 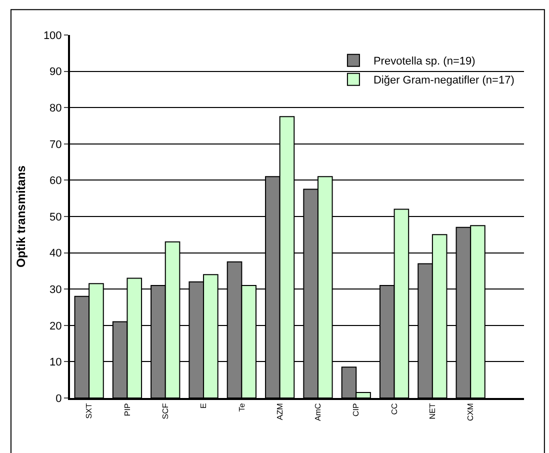 I want to click on x-tick-label: AZM, so click(x=279, y=411).